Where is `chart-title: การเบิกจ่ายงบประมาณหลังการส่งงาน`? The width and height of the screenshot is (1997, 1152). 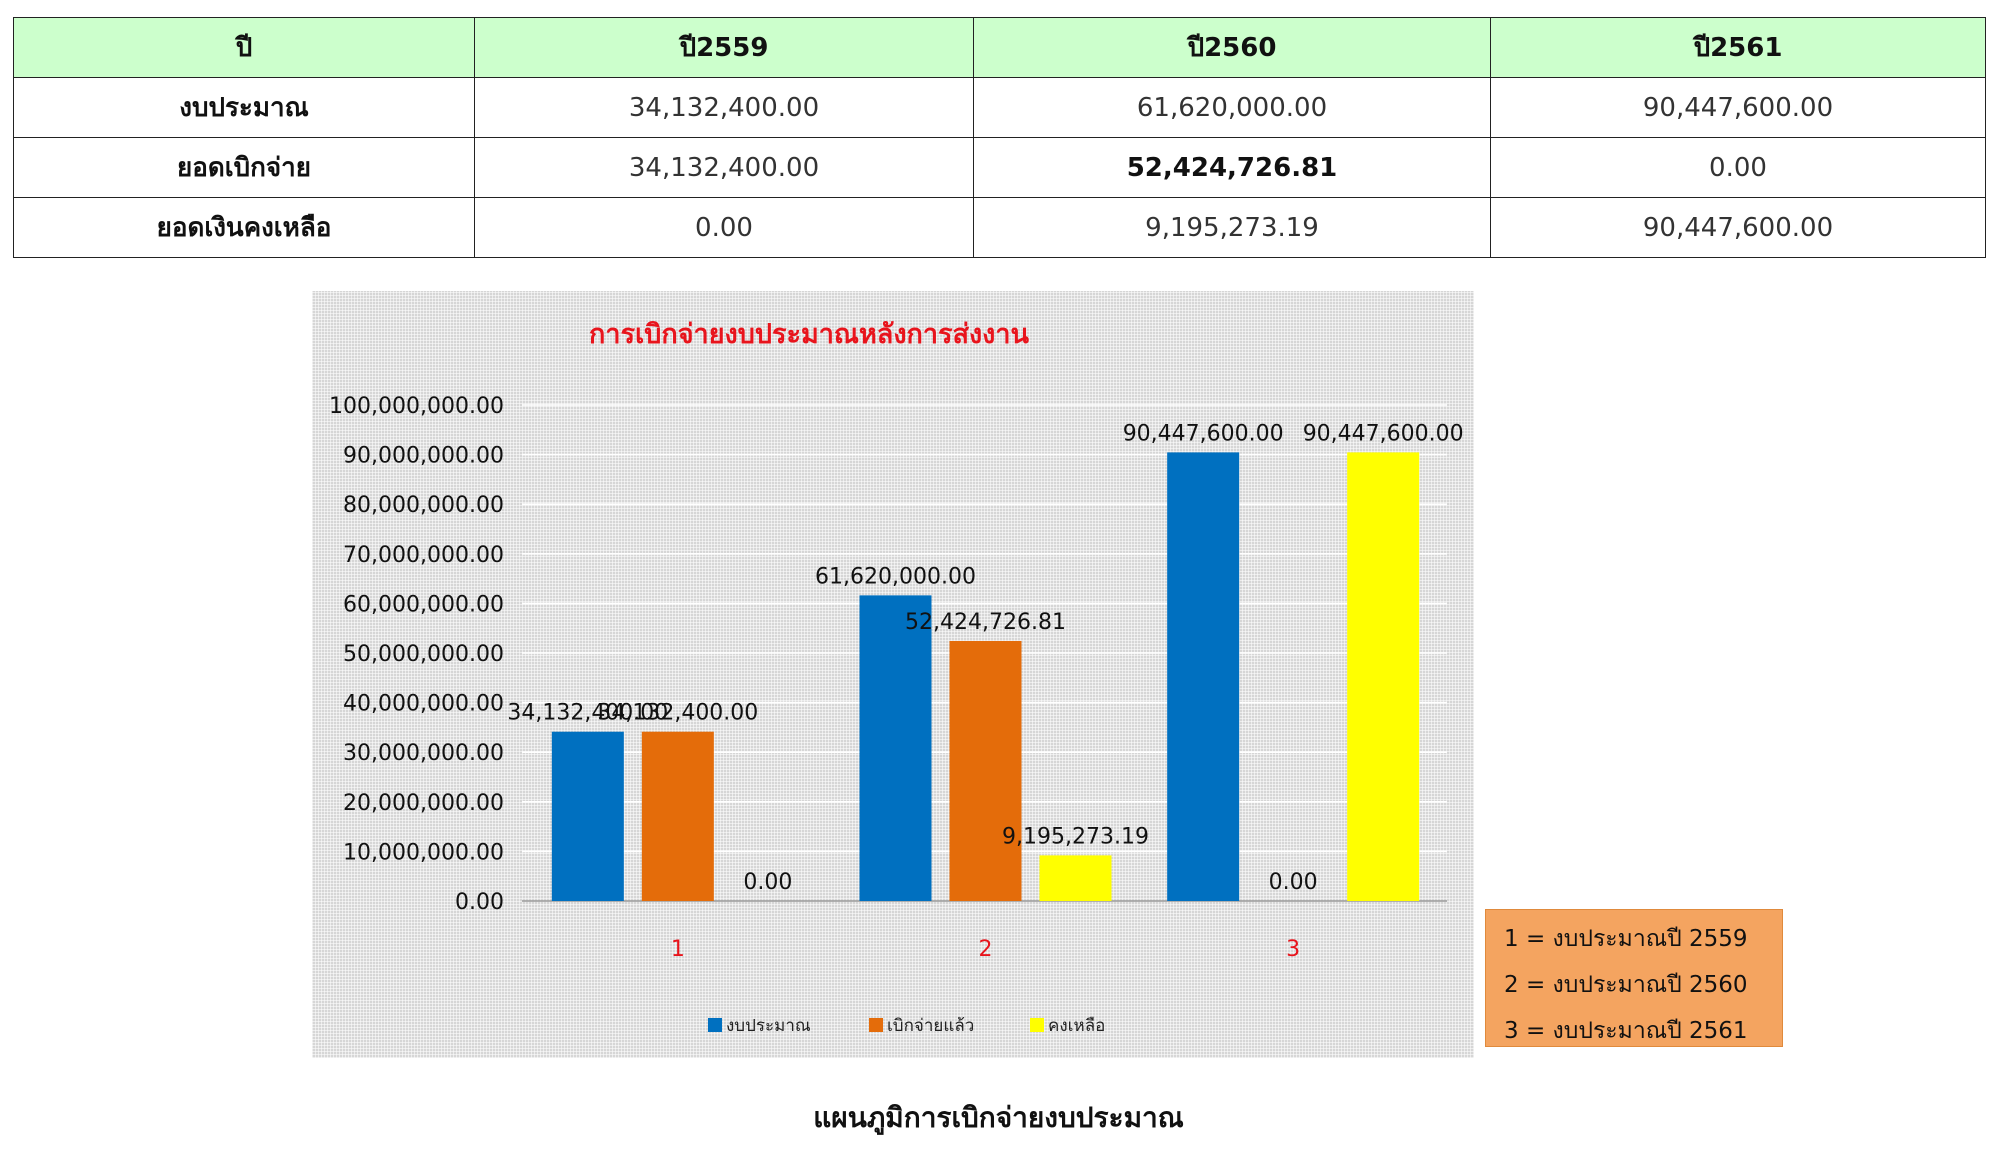 chart-title: การเบิกจ่ายงบประมาณหลังการส่งงาน is located at coordinates (809, 334).